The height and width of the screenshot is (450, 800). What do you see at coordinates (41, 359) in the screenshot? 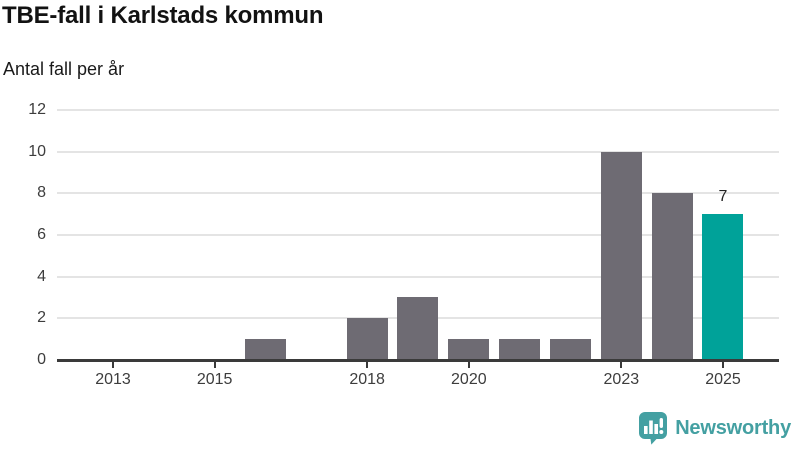
I see `y-axis-label-0: 0` at bounding box center [41, 359].